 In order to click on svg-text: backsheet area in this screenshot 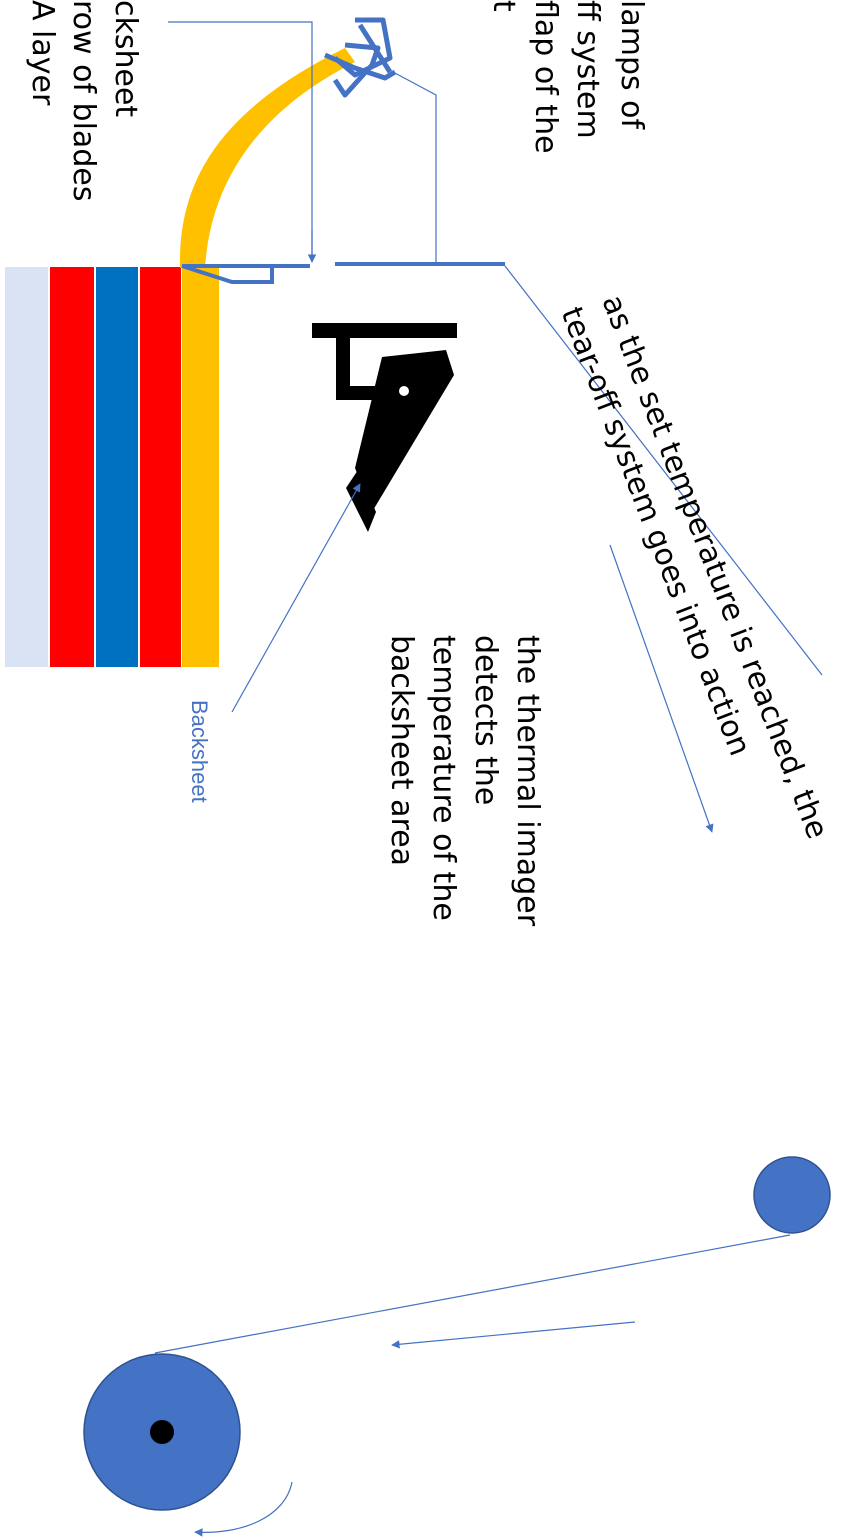, I will do `click(401, 750)`.